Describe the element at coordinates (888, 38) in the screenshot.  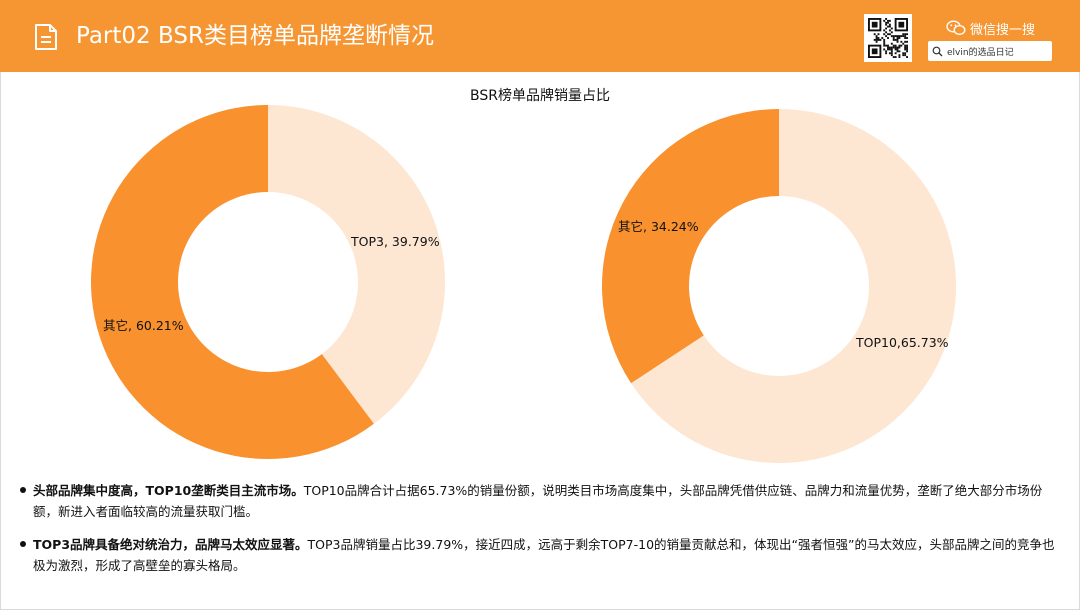
I see `qr-code-icon` at that location.